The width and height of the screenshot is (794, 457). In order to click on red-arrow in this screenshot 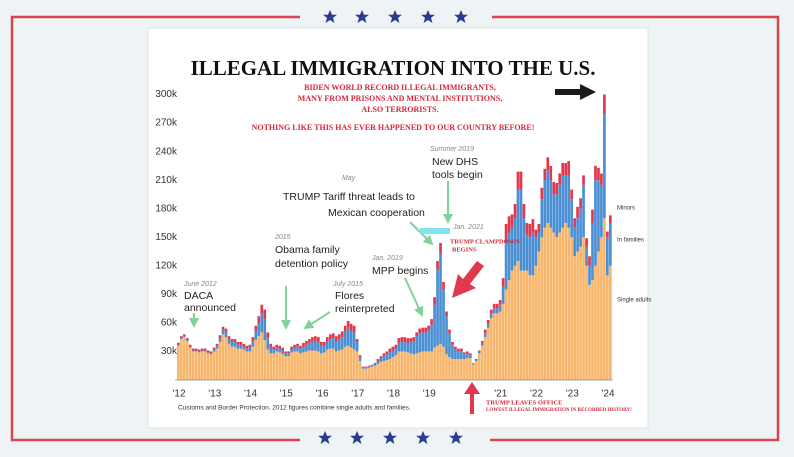, I will do `click(468, 279)`.